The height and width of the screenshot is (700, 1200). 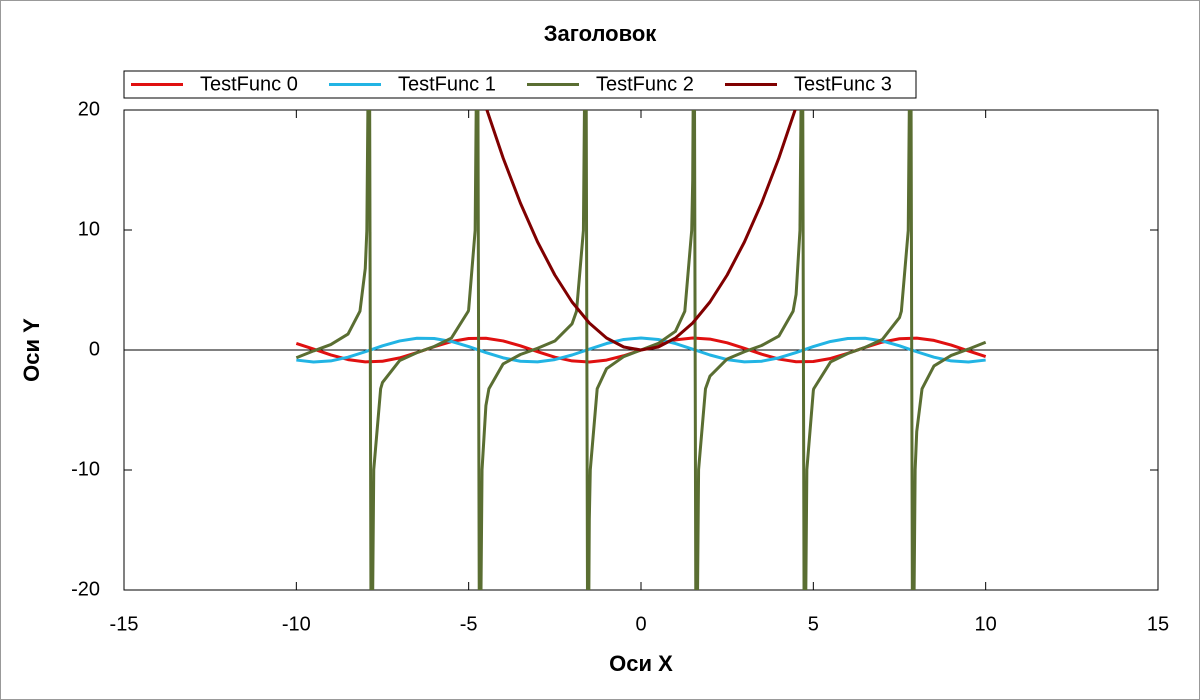 I want to click on x-tick-label: -15, so click(x=124, y=624).